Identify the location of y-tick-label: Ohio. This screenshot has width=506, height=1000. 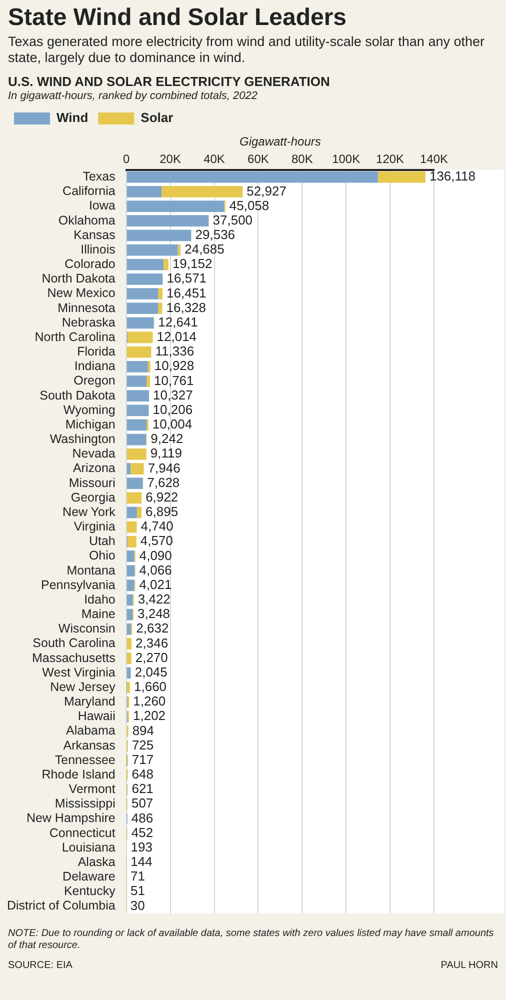
(102, 555).